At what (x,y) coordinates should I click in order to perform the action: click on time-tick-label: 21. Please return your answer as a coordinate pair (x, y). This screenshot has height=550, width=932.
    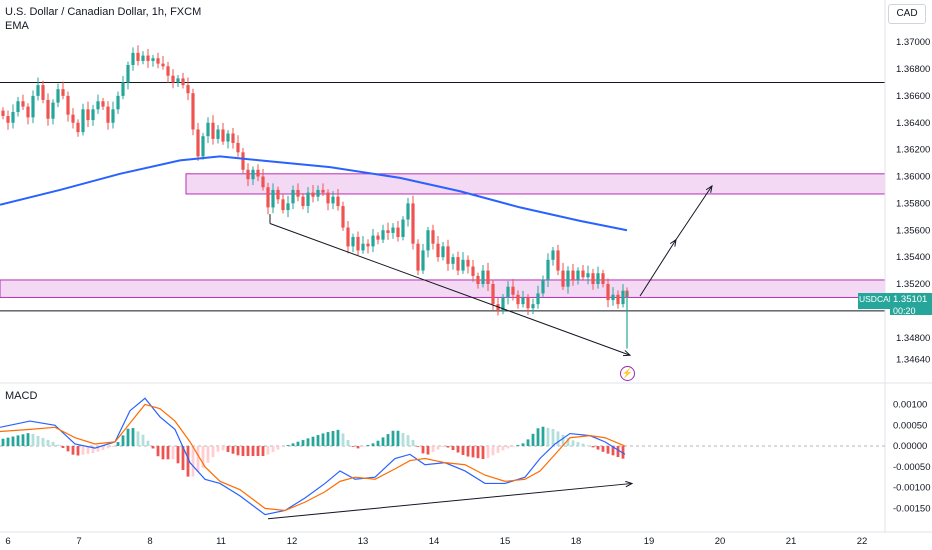
    Looking at the image, I should click on (791, 541).